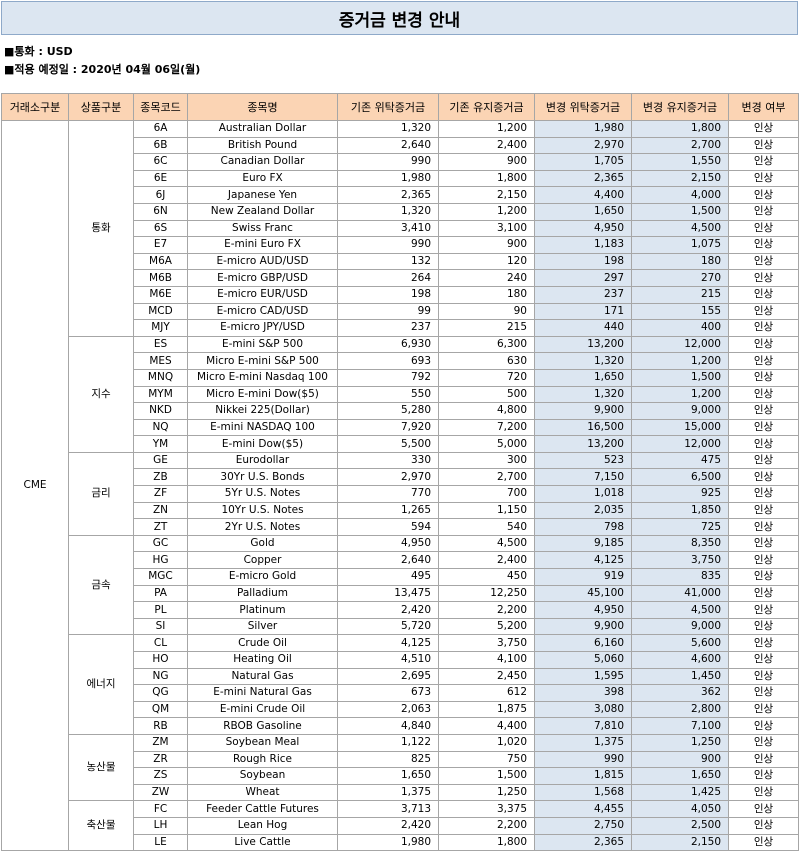  What do you see at coordinates (160, 477) in the screenshot?
I see `product-code-cell: ZB` at bounding box center [160, 477].